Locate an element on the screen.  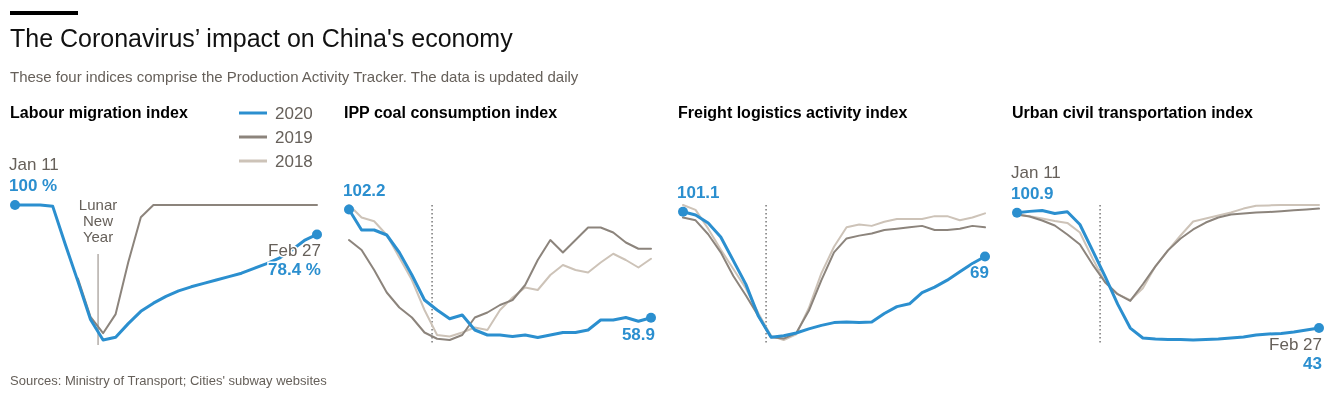
annotation: Lunar New Year is located at coordinates (98, 220).